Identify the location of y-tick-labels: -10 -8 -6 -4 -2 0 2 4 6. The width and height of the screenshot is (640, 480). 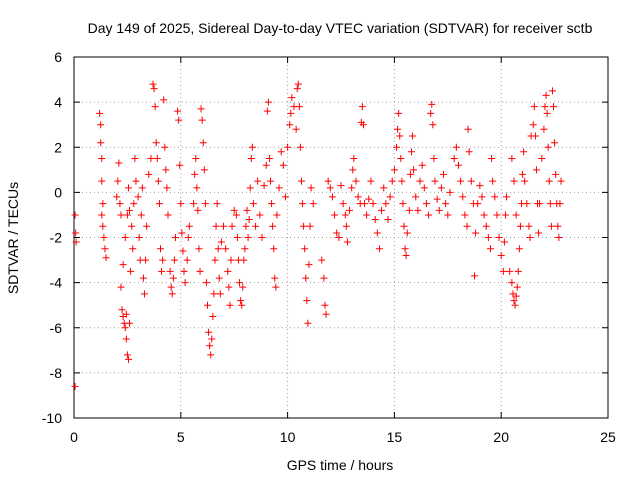
(52, 237).